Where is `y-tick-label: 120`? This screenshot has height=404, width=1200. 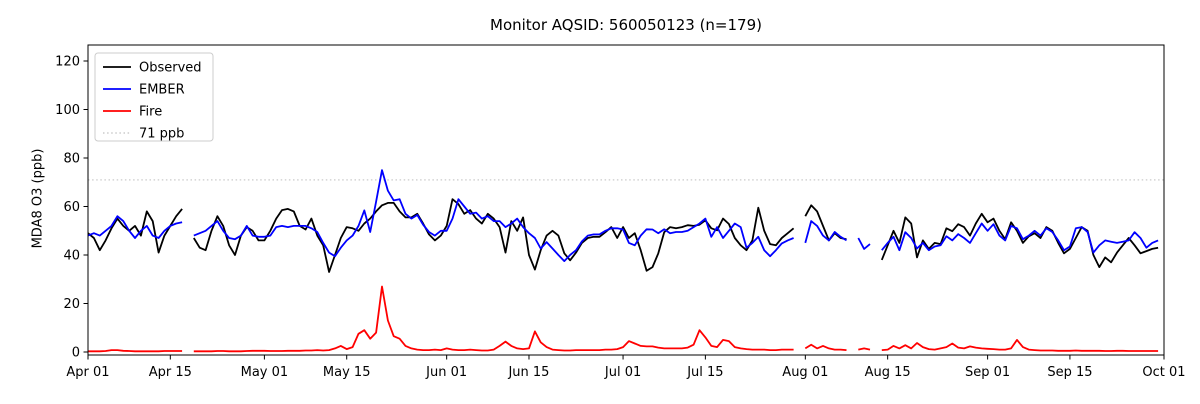
y-tick-label: 120 is located at coordinates (67, 62).